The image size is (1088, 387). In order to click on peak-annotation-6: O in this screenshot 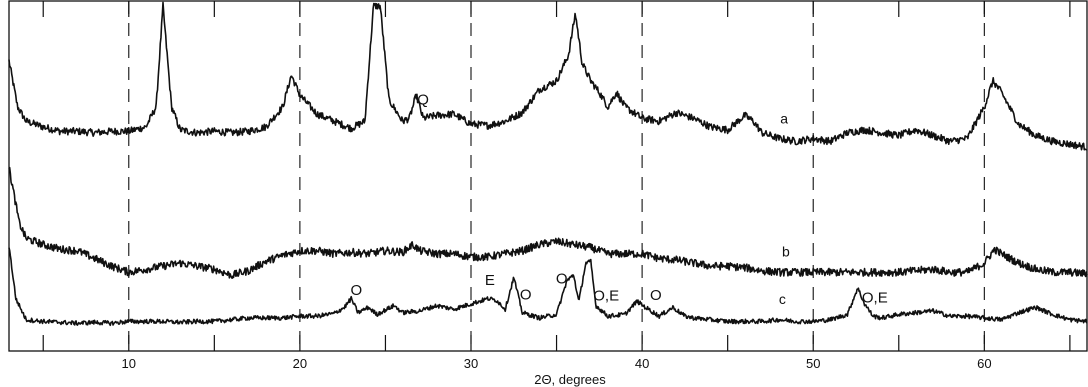, I will do `click(656, 295)`.